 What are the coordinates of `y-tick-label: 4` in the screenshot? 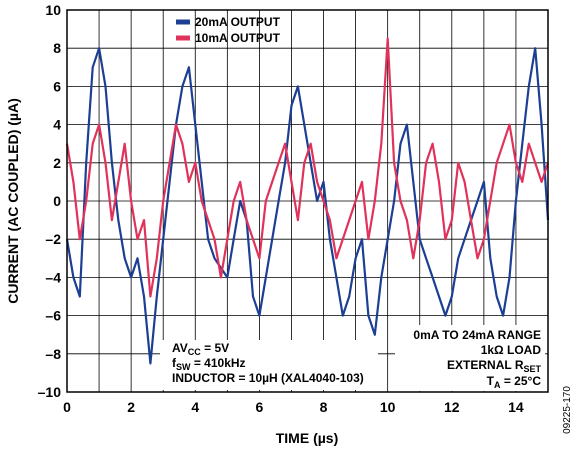 It's located at (57, 125).